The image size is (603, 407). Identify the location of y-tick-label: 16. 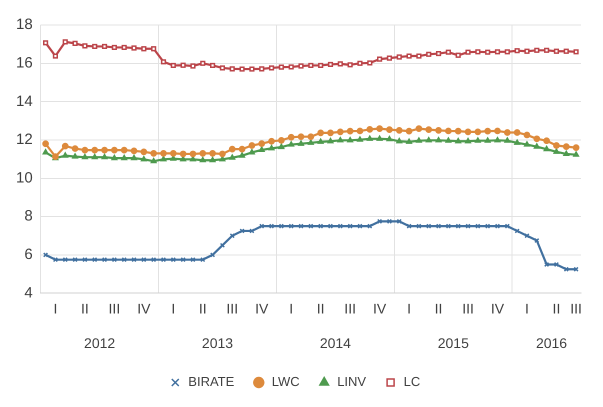
(24, 63).